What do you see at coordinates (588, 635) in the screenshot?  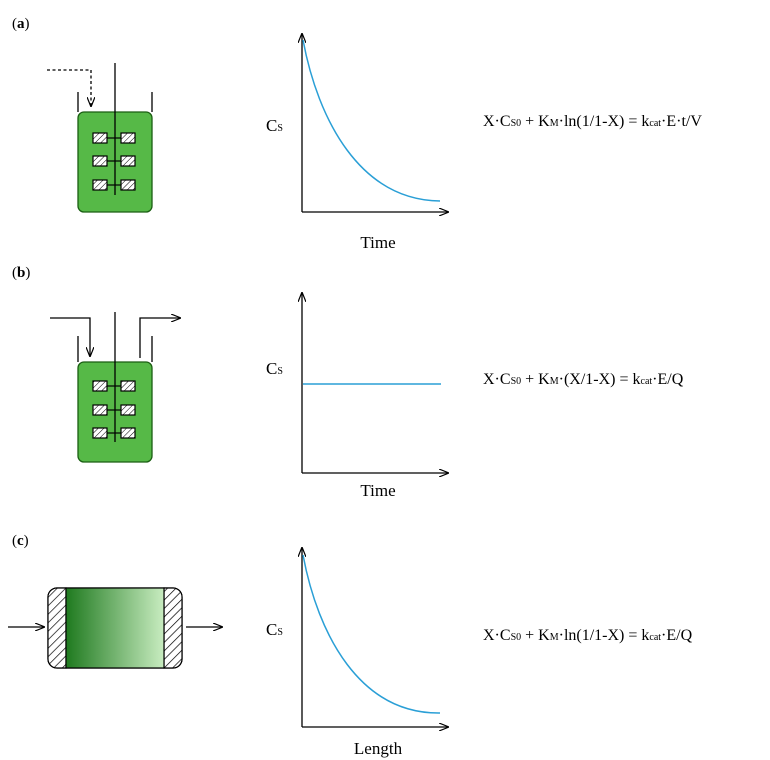 I see `equation-c: X·CS0 + KM·ln(1/1-X) = kcat·E/Q` at bounding box center [588, 635].